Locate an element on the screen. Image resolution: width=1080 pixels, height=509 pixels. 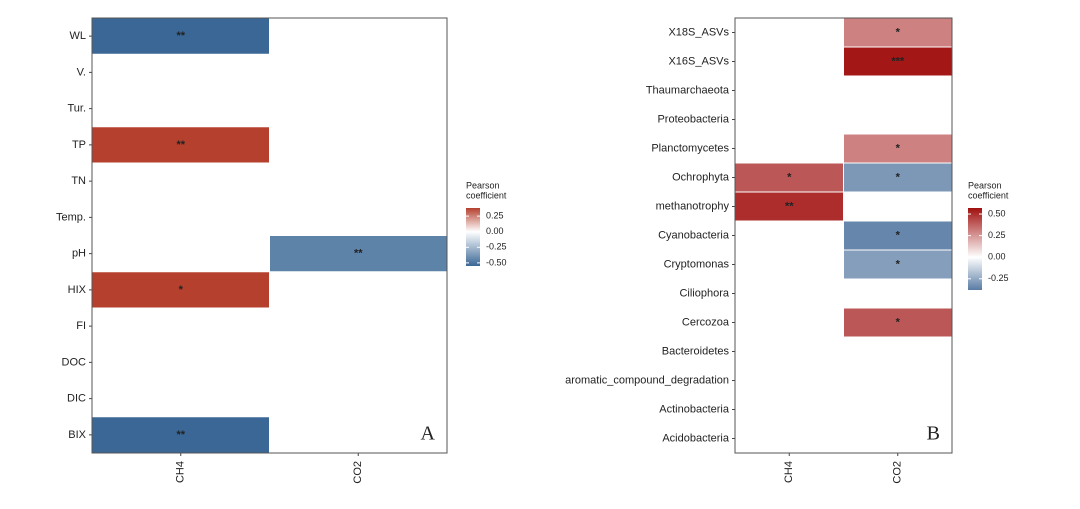
y-tick-label: Temp. is located at coordinates (71, 217).